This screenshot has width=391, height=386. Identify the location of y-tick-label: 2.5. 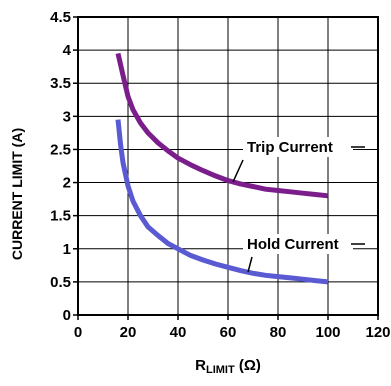
(60, 149).